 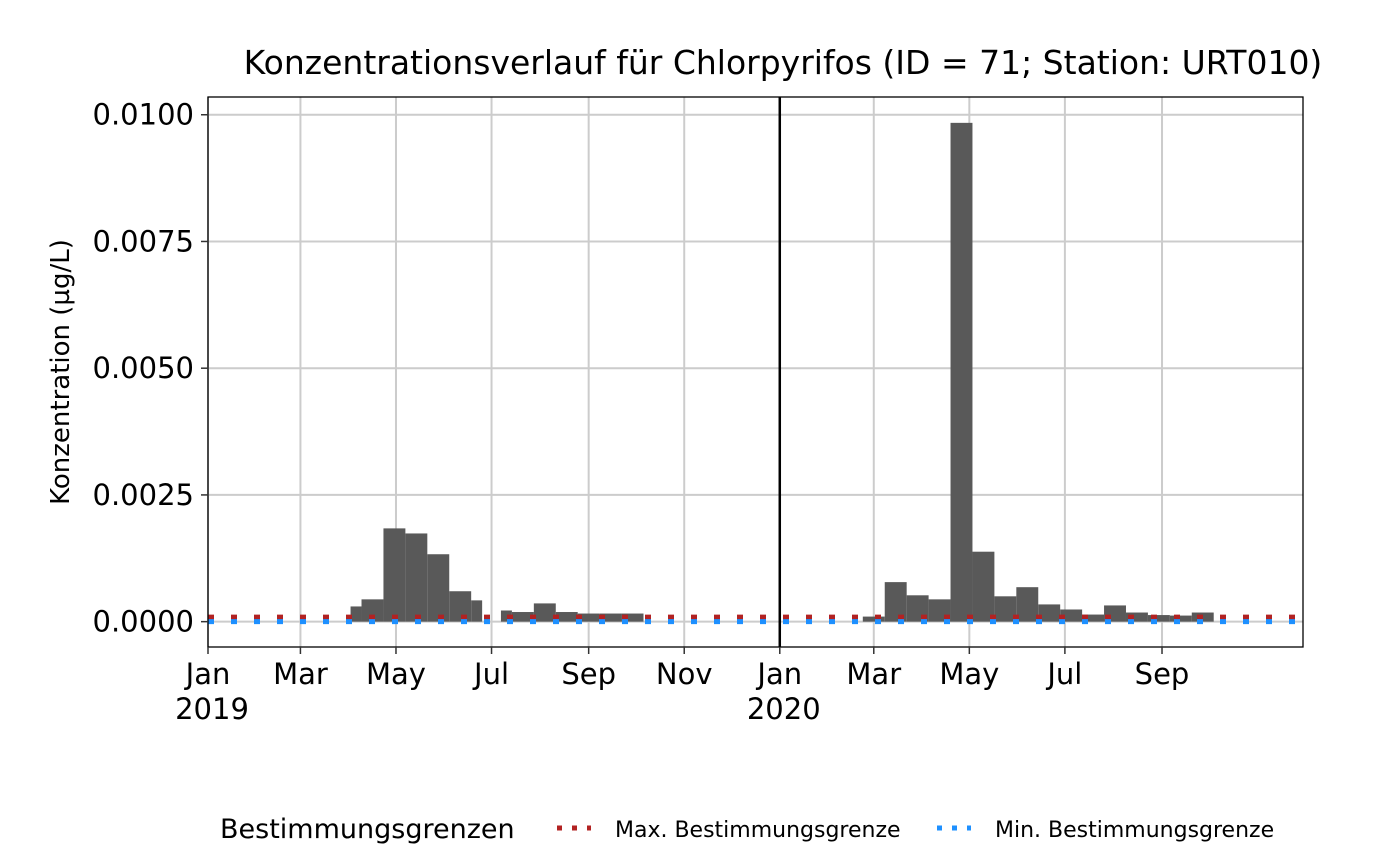 What do you see at coordinates (143, 368) in the screenshot?
I see `y-tick-label: 0.0050` at bounding box center [143, 368].